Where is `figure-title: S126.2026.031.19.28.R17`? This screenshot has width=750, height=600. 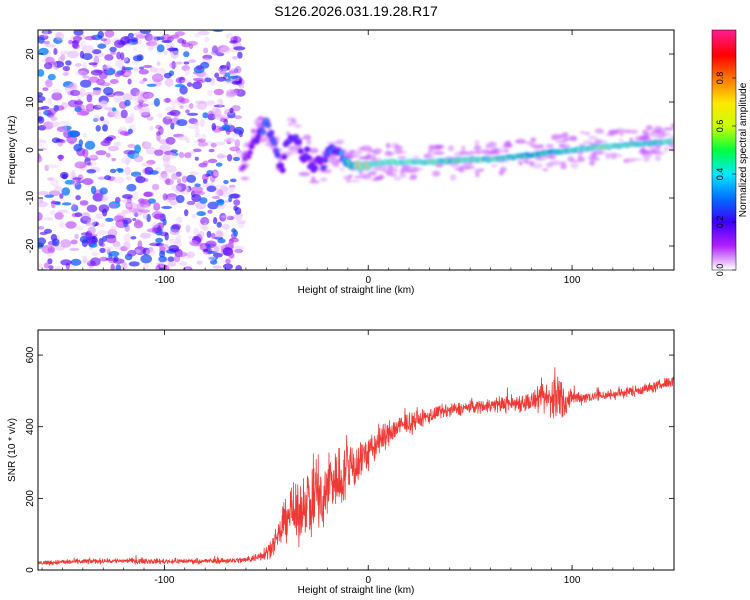
figure-title: S126.2026.031.19.28.R17 is located at coordinates (356, 11).